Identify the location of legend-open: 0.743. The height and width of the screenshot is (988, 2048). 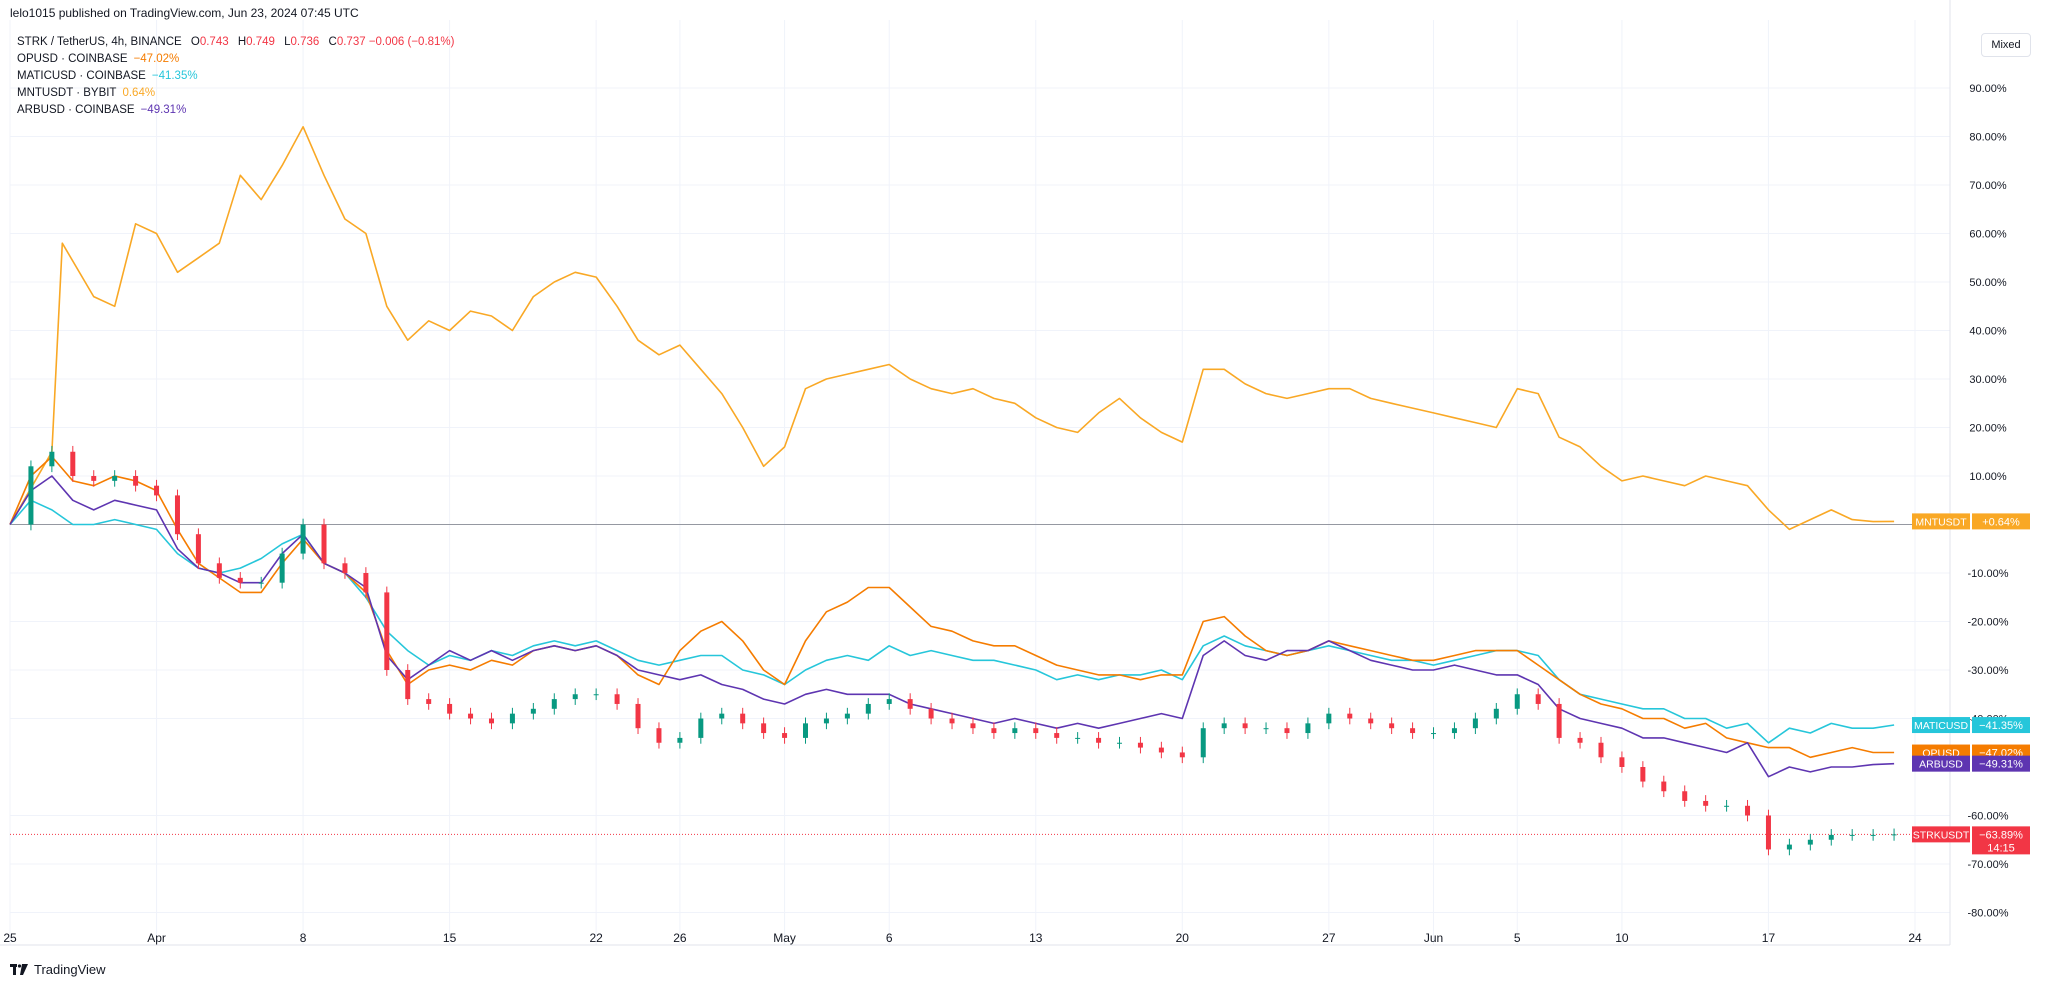
(214, 42).